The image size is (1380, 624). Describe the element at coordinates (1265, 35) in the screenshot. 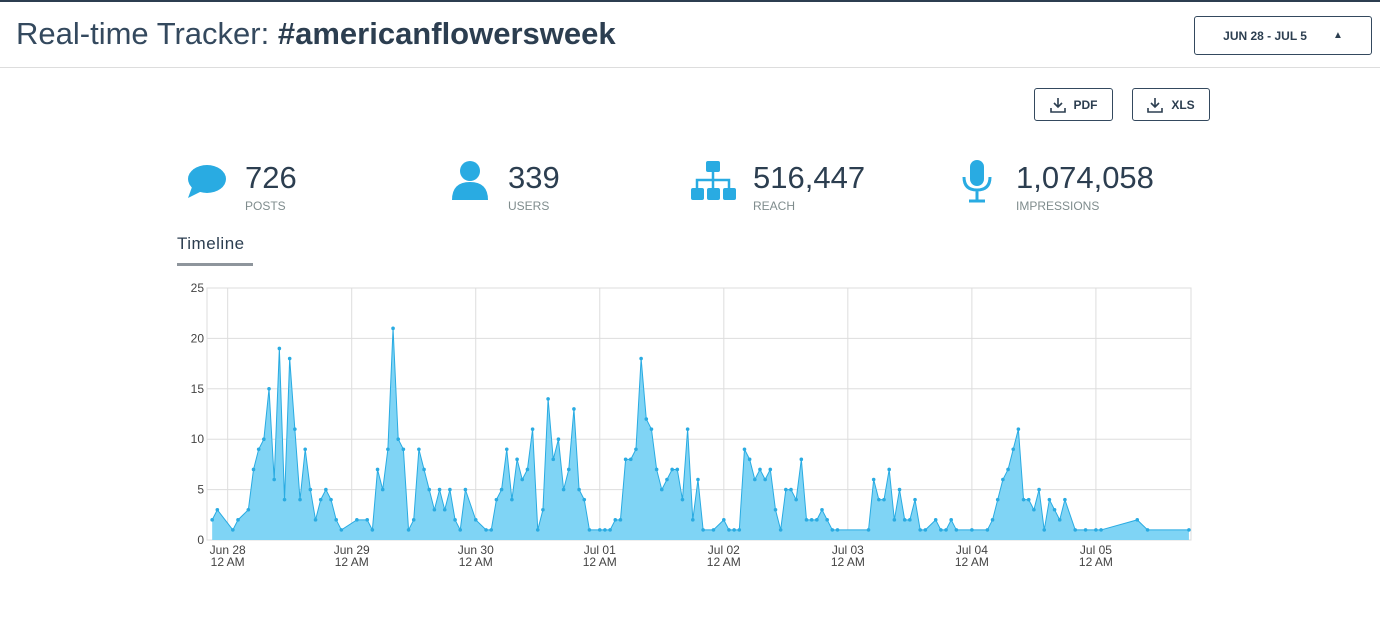

I see `date-range: JUN 28 - JUL 5` at that location.